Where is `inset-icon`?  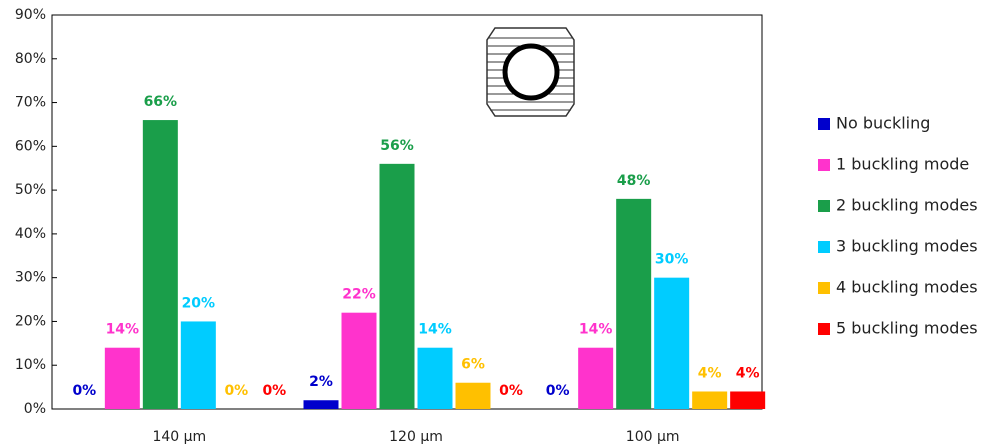
inset-icon is located at coordinates (530, 72).